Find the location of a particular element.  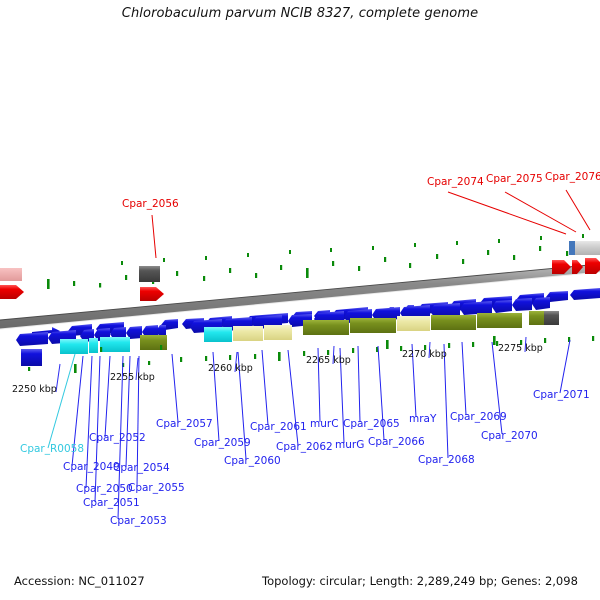

gene-label-cpar2062: Cpar_2062 is located at coordinates (304, 447).